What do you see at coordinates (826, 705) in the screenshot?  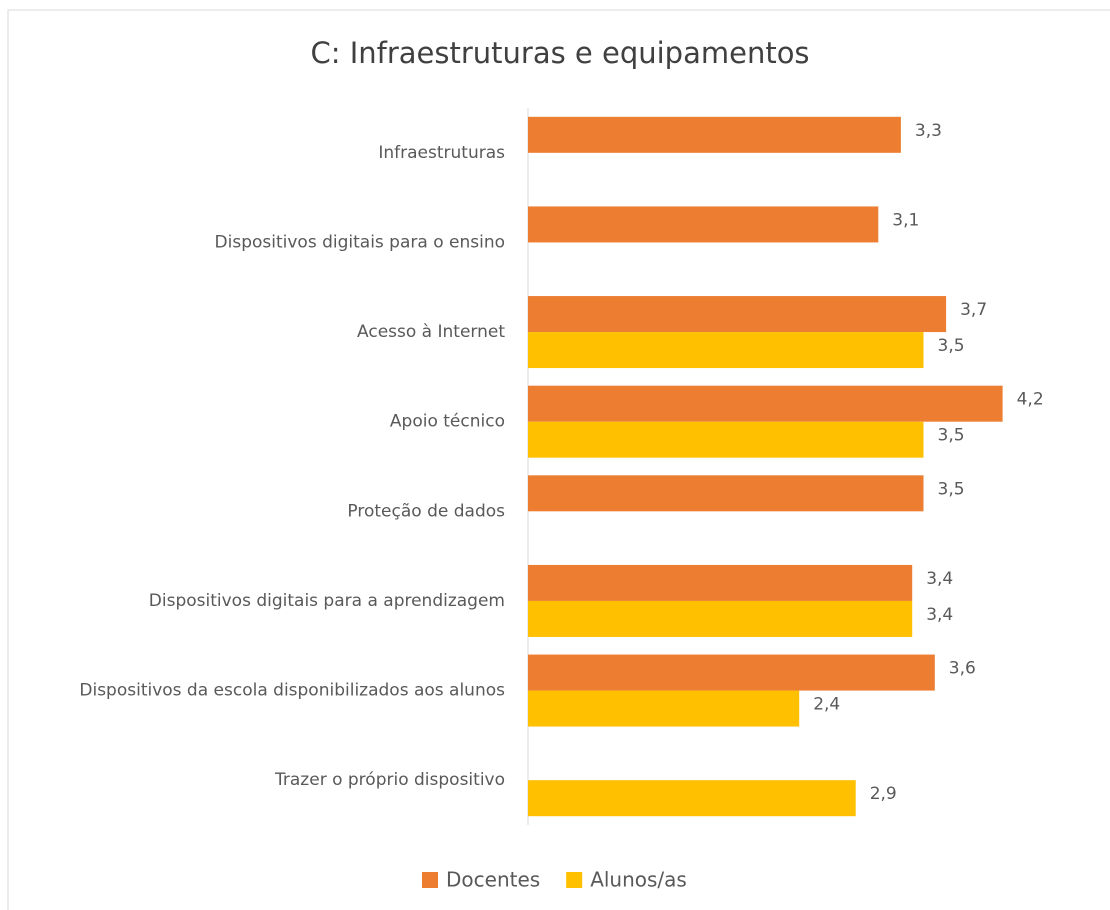 I see `data-label: 2,4` at bounding box center [826, 705].